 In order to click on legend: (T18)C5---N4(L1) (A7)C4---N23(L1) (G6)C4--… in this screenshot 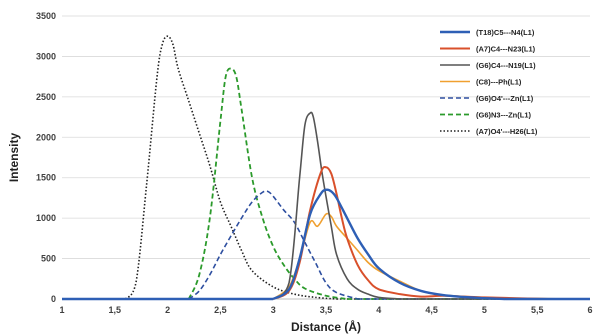, I will do `click(489, 82)`.